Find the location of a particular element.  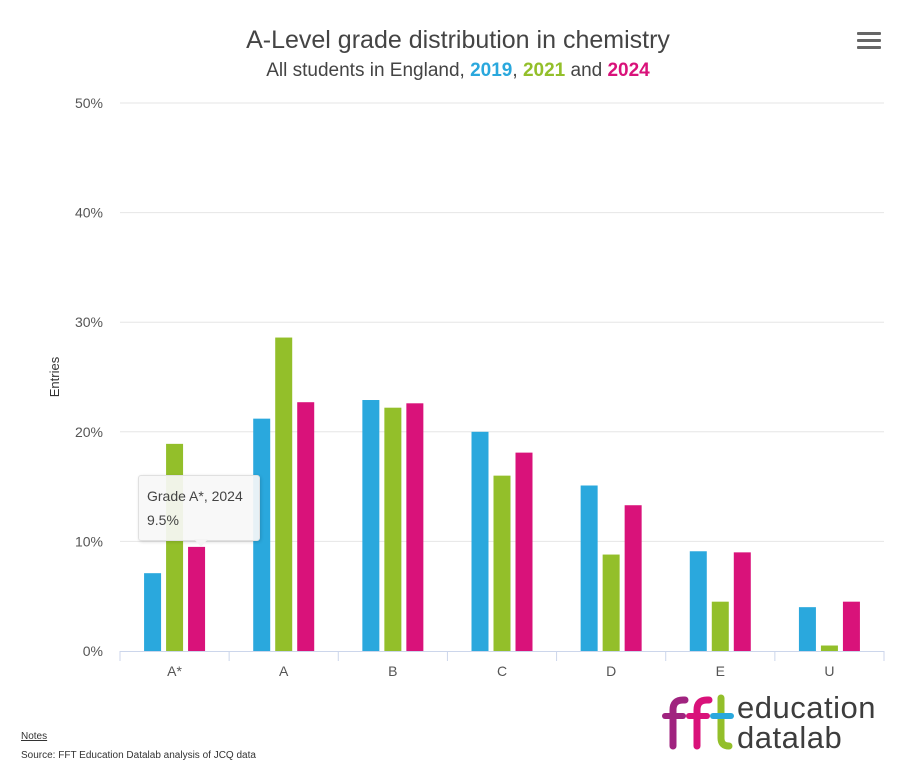

y-tick-label: 50% is located at coordinates (89, 103).